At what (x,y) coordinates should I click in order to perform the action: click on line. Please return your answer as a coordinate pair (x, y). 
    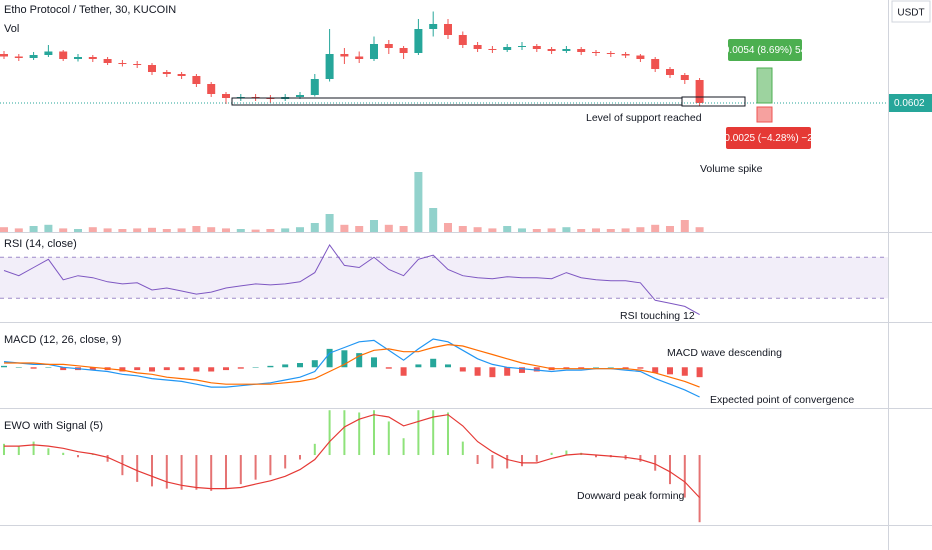
    Looking at the image, I should click on (352, 456).